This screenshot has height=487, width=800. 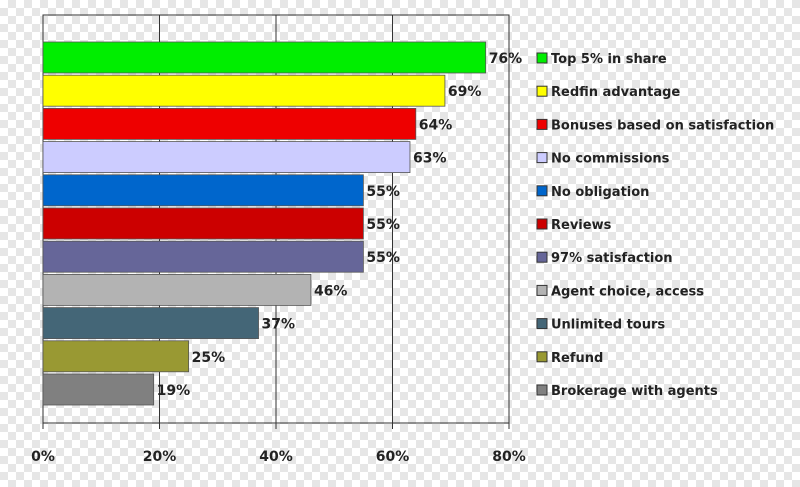 I want to click on x-tick-label: 20%, so click(x=160, y=457).